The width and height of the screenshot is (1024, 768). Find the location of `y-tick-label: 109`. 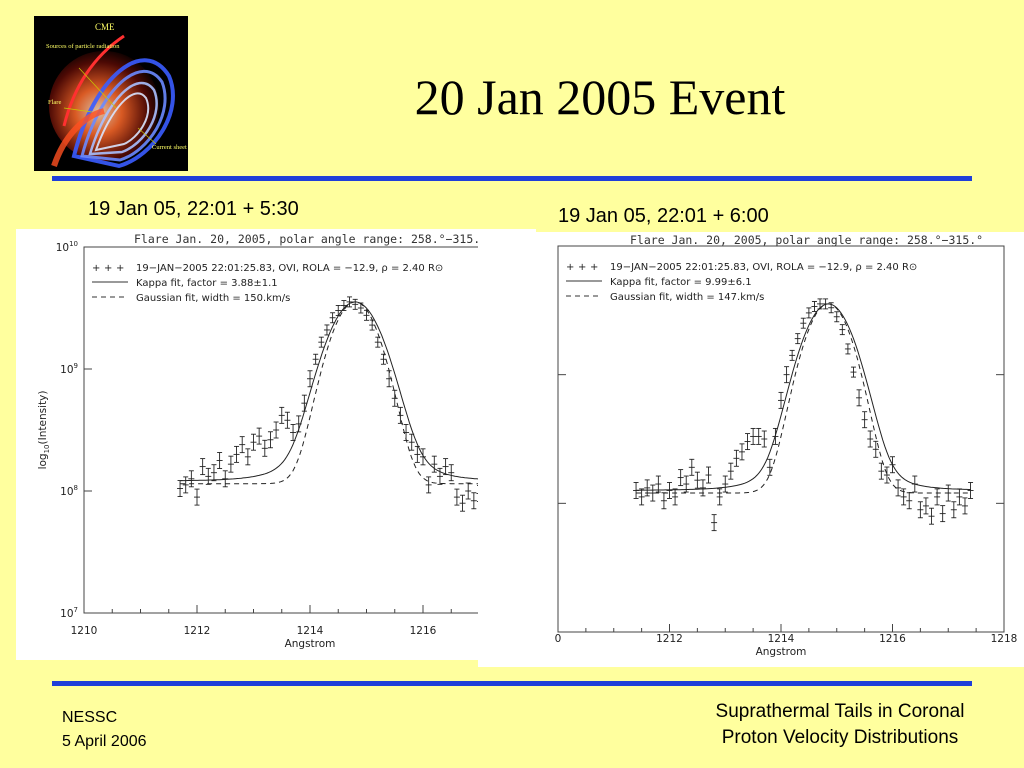

y-tick-label: 109 is located at coordinates (69, 369).